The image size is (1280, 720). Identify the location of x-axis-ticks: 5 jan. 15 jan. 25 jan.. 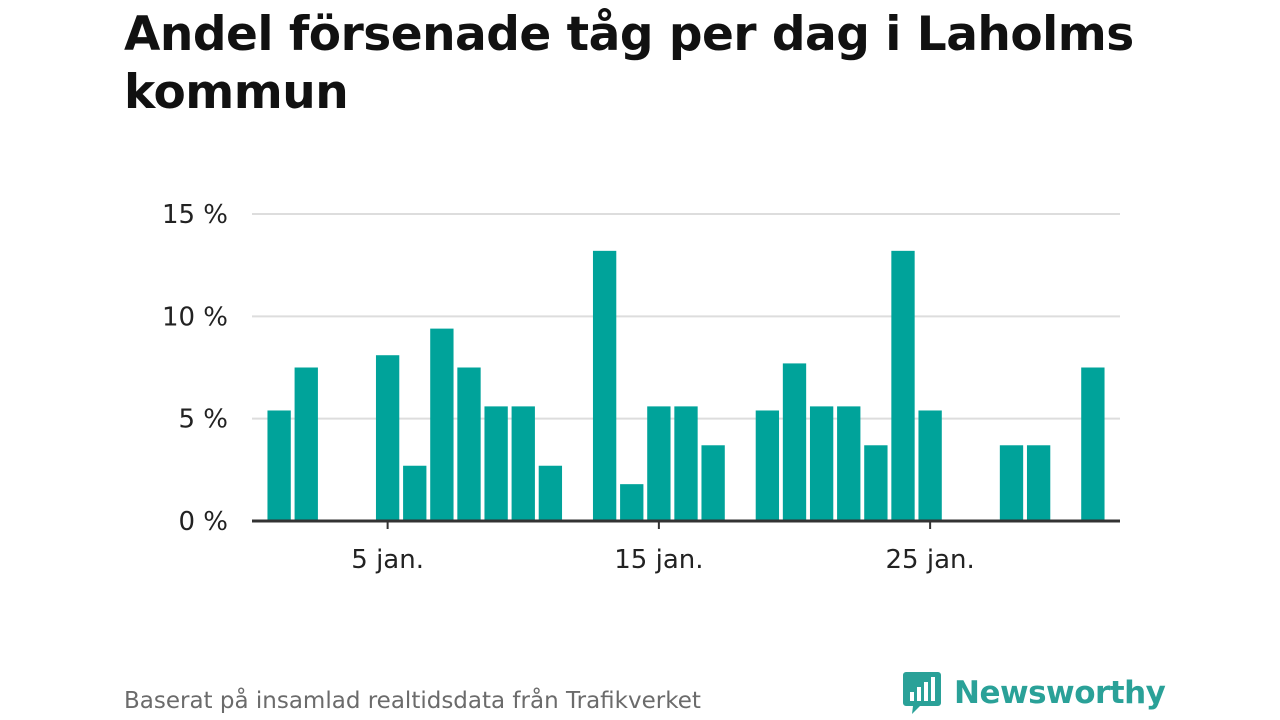
(686, 547).